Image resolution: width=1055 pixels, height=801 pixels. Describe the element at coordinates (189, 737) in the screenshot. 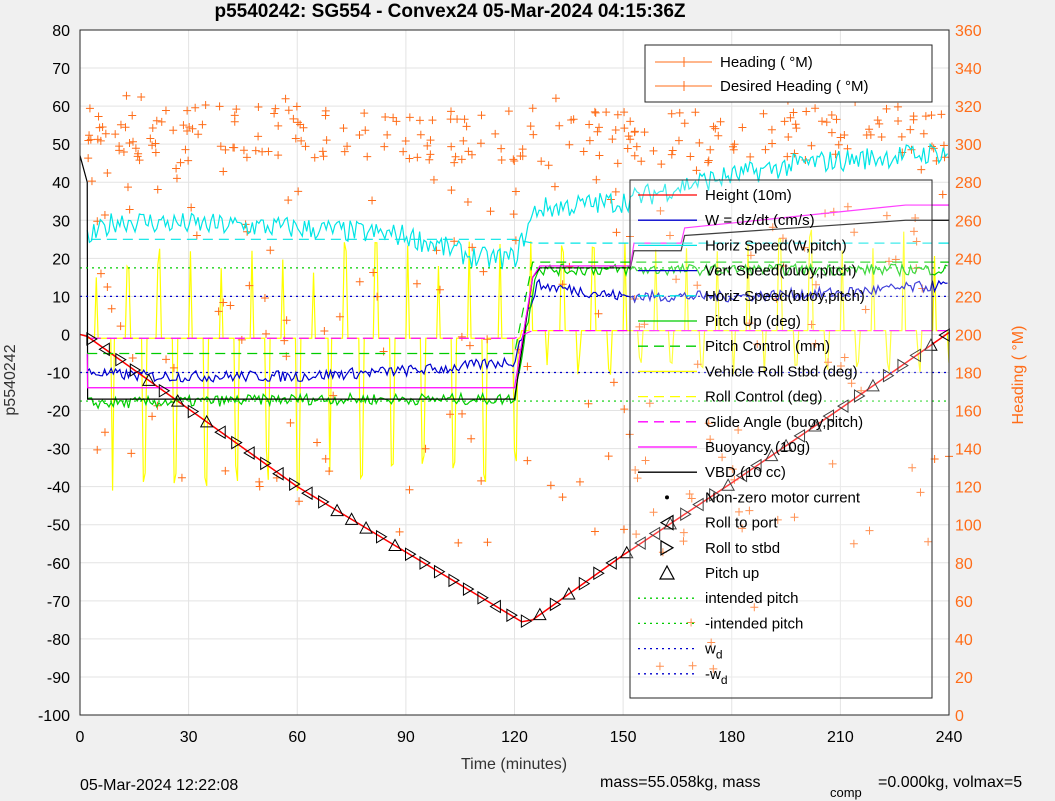

I see `x-tick-label: 30` at that location.